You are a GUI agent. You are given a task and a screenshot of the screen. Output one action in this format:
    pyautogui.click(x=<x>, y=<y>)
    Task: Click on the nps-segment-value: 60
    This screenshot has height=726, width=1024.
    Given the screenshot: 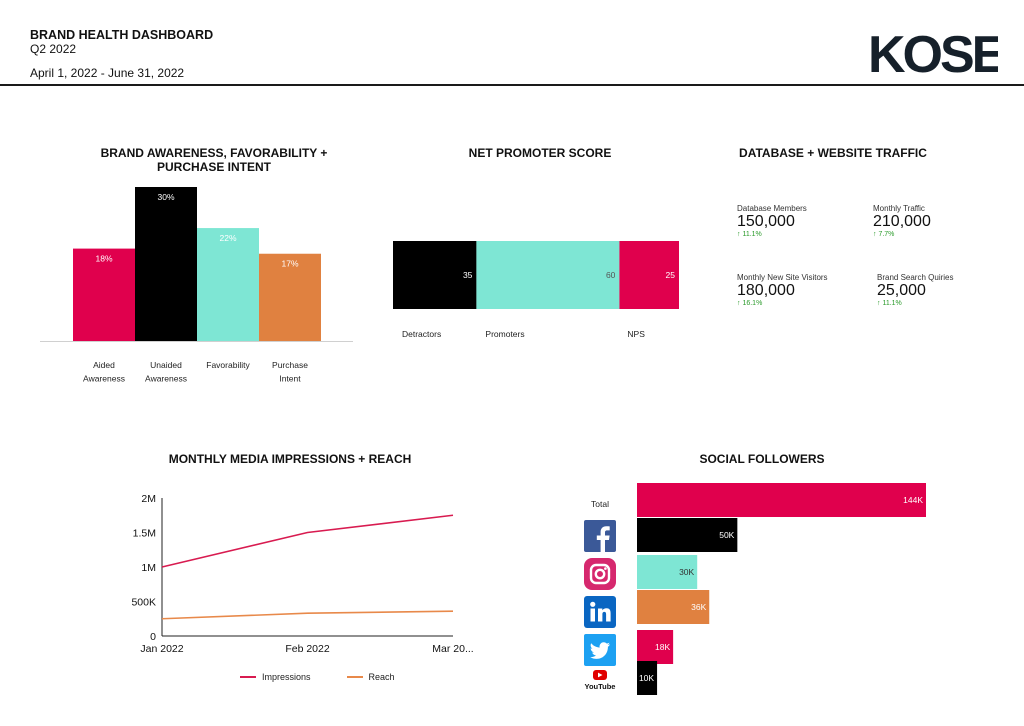 What is the action you would take?
    pyautogui.click(x=611, y=275)
    